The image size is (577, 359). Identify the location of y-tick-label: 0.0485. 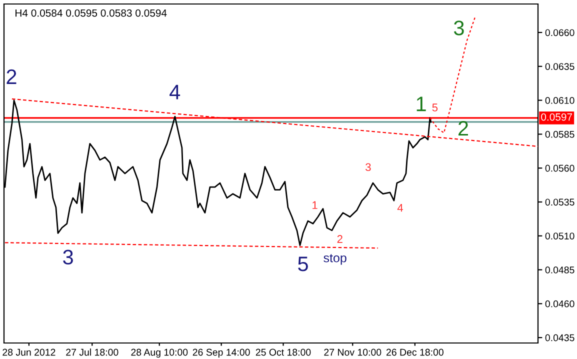
(559, 270).